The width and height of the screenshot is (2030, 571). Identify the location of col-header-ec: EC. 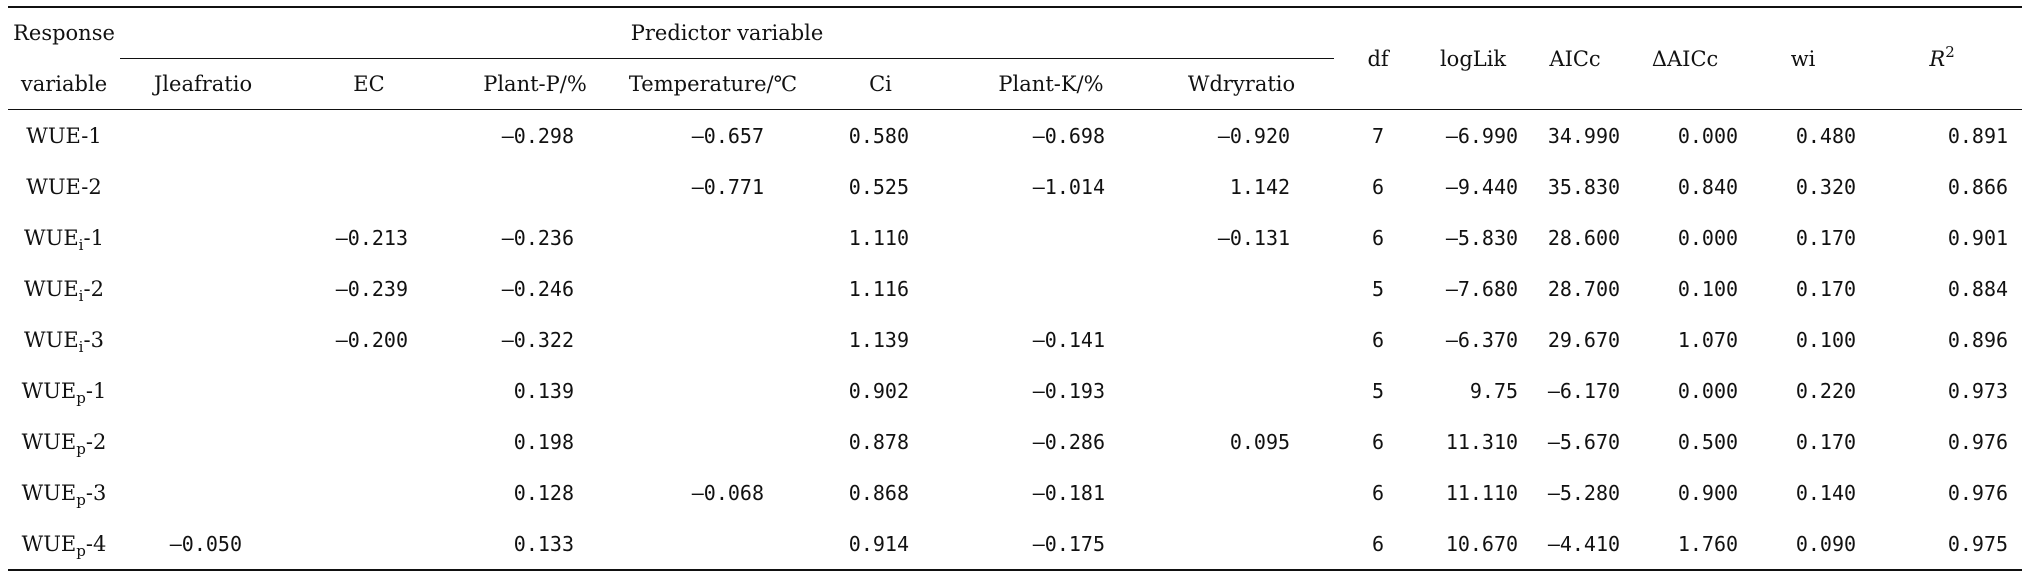
(369, 84).